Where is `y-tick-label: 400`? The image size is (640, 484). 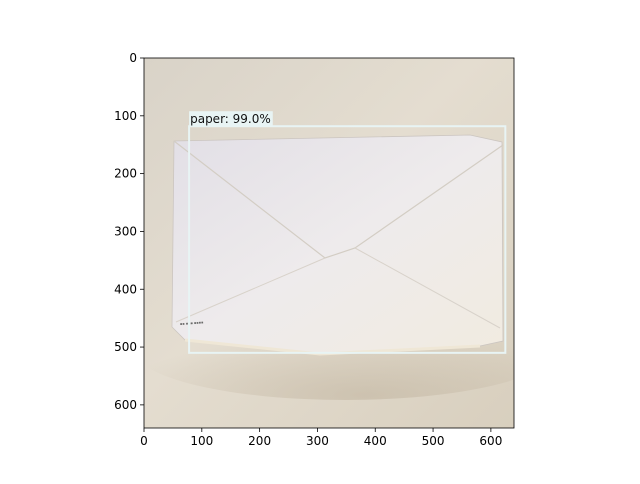
y-tick-label: 400 is located at coordinates (125, 289).